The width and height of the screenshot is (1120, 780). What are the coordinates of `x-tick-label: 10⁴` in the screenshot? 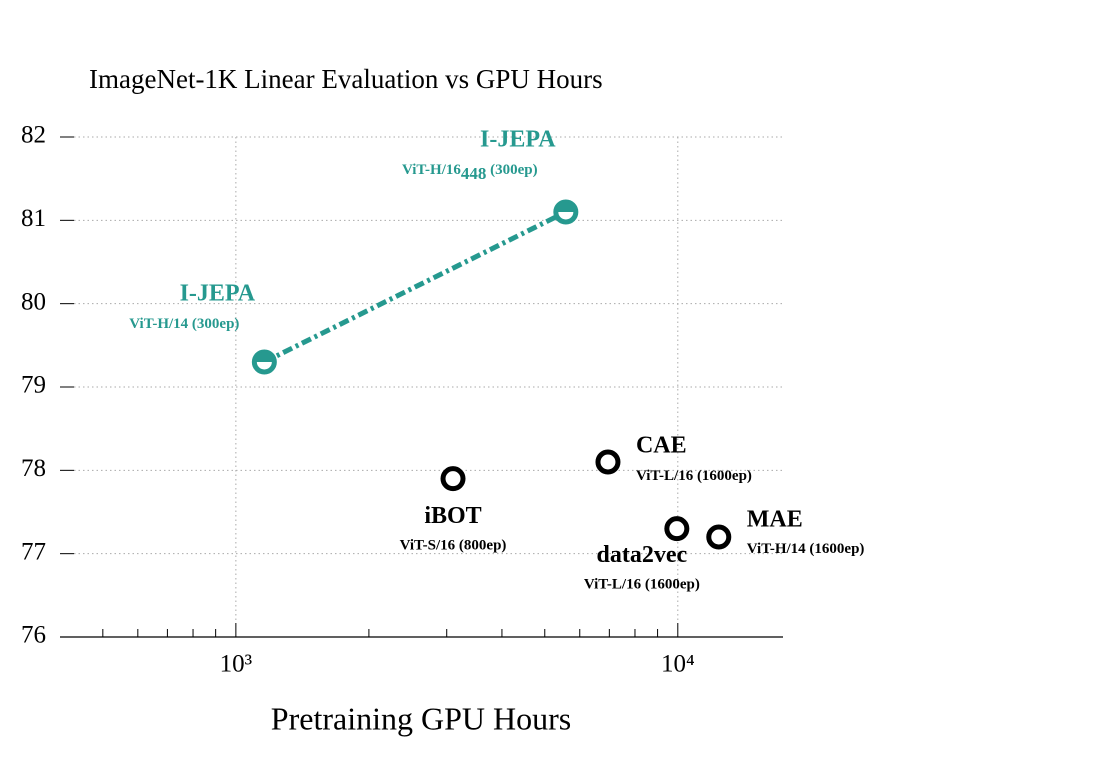 It's located at (678, 664).